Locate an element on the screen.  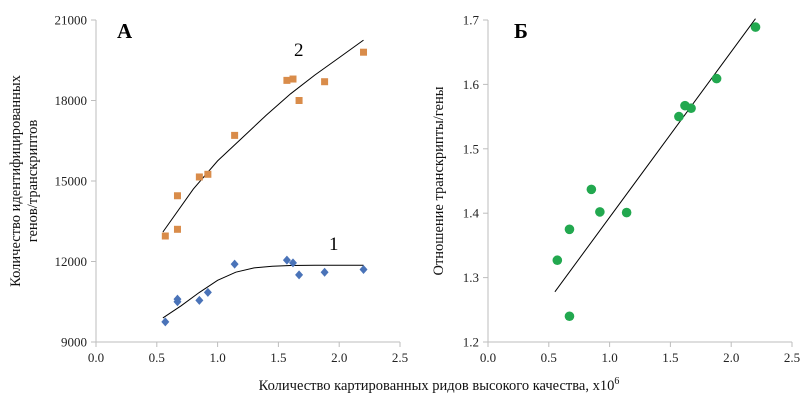
y-tick-label: 1.5 is located at coordinates (471, 148).